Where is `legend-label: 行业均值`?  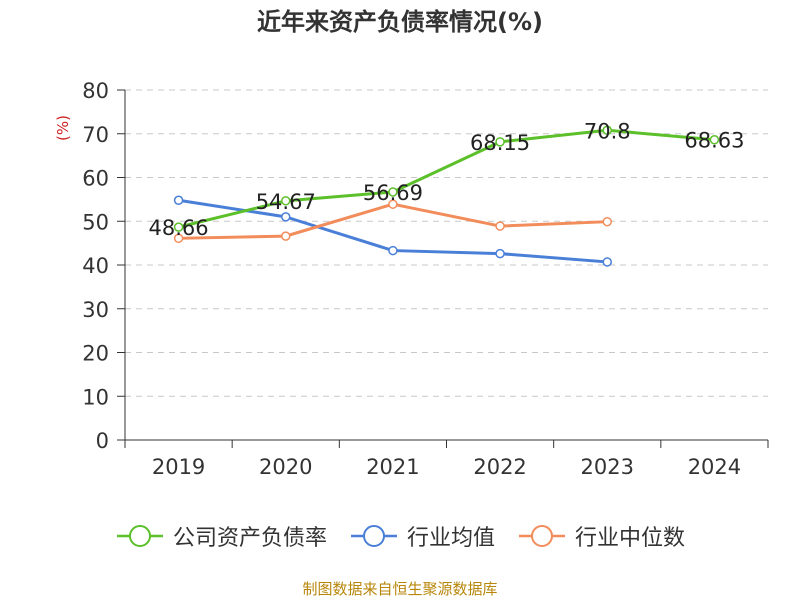 legend-label: 行业均值 is located at coordinates (450, 538).